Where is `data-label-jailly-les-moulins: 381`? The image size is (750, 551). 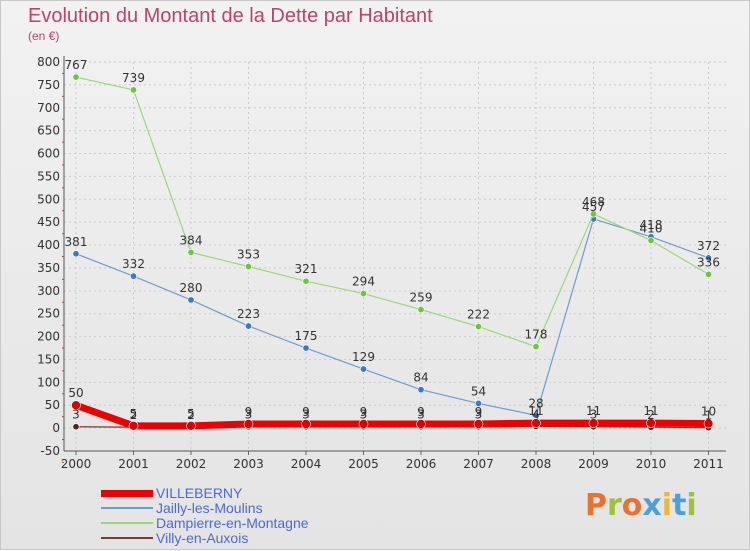 data-label-jailly-les-moulins: 381 is located at coordinates (76, 242).